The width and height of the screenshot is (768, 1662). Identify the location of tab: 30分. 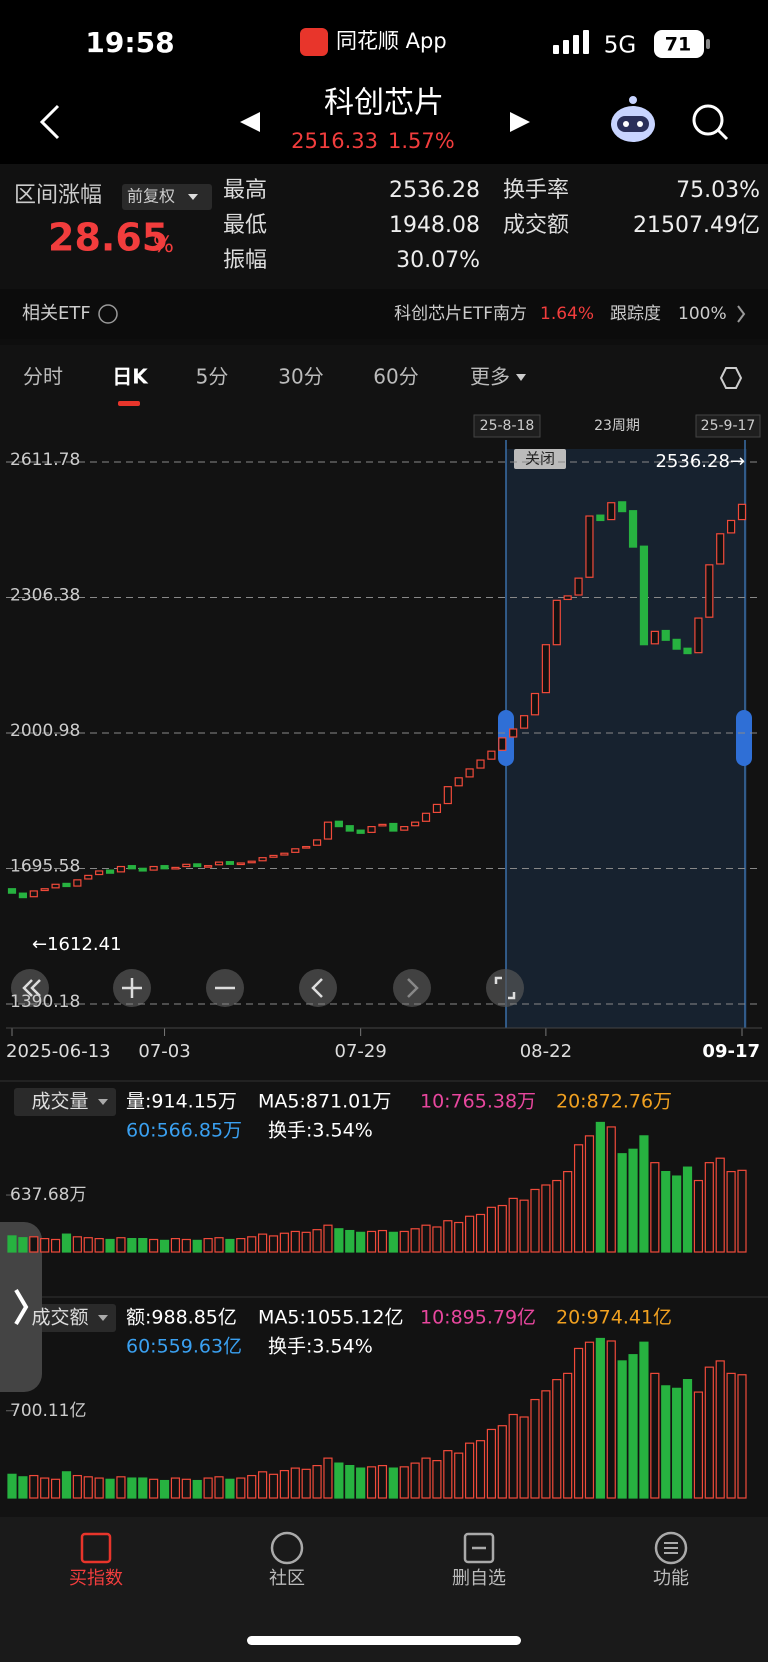
(300, 377).